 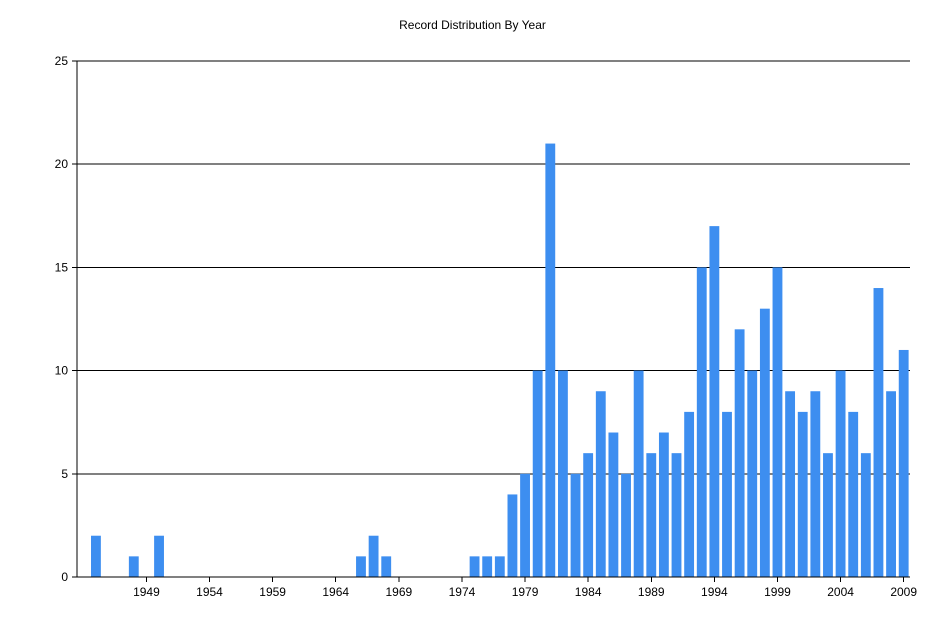 What do you see at coordinates (209, 592) in the screenshot?
I see `x-tick-label: 1954` at bounding box center [209, 592].